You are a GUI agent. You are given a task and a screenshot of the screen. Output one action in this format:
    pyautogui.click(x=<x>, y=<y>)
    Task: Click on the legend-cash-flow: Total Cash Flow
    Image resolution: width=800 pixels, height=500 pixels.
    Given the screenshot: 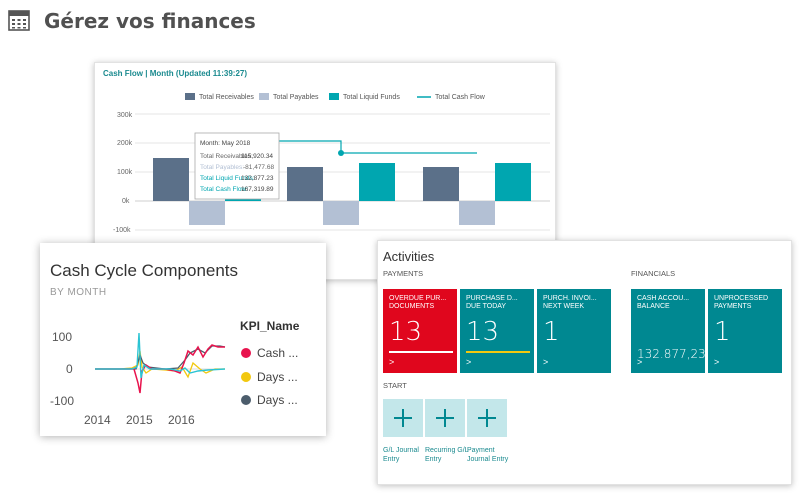 What is the action you would take?
    pyautogui.click(x=460, y=97)
    